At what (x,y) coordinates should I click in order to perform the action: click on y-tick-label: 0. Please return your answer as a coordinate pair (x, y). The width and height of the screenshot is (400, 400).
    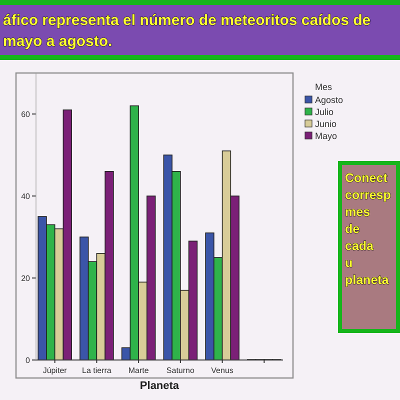
    Looking at the image, I should click on (28, 360).